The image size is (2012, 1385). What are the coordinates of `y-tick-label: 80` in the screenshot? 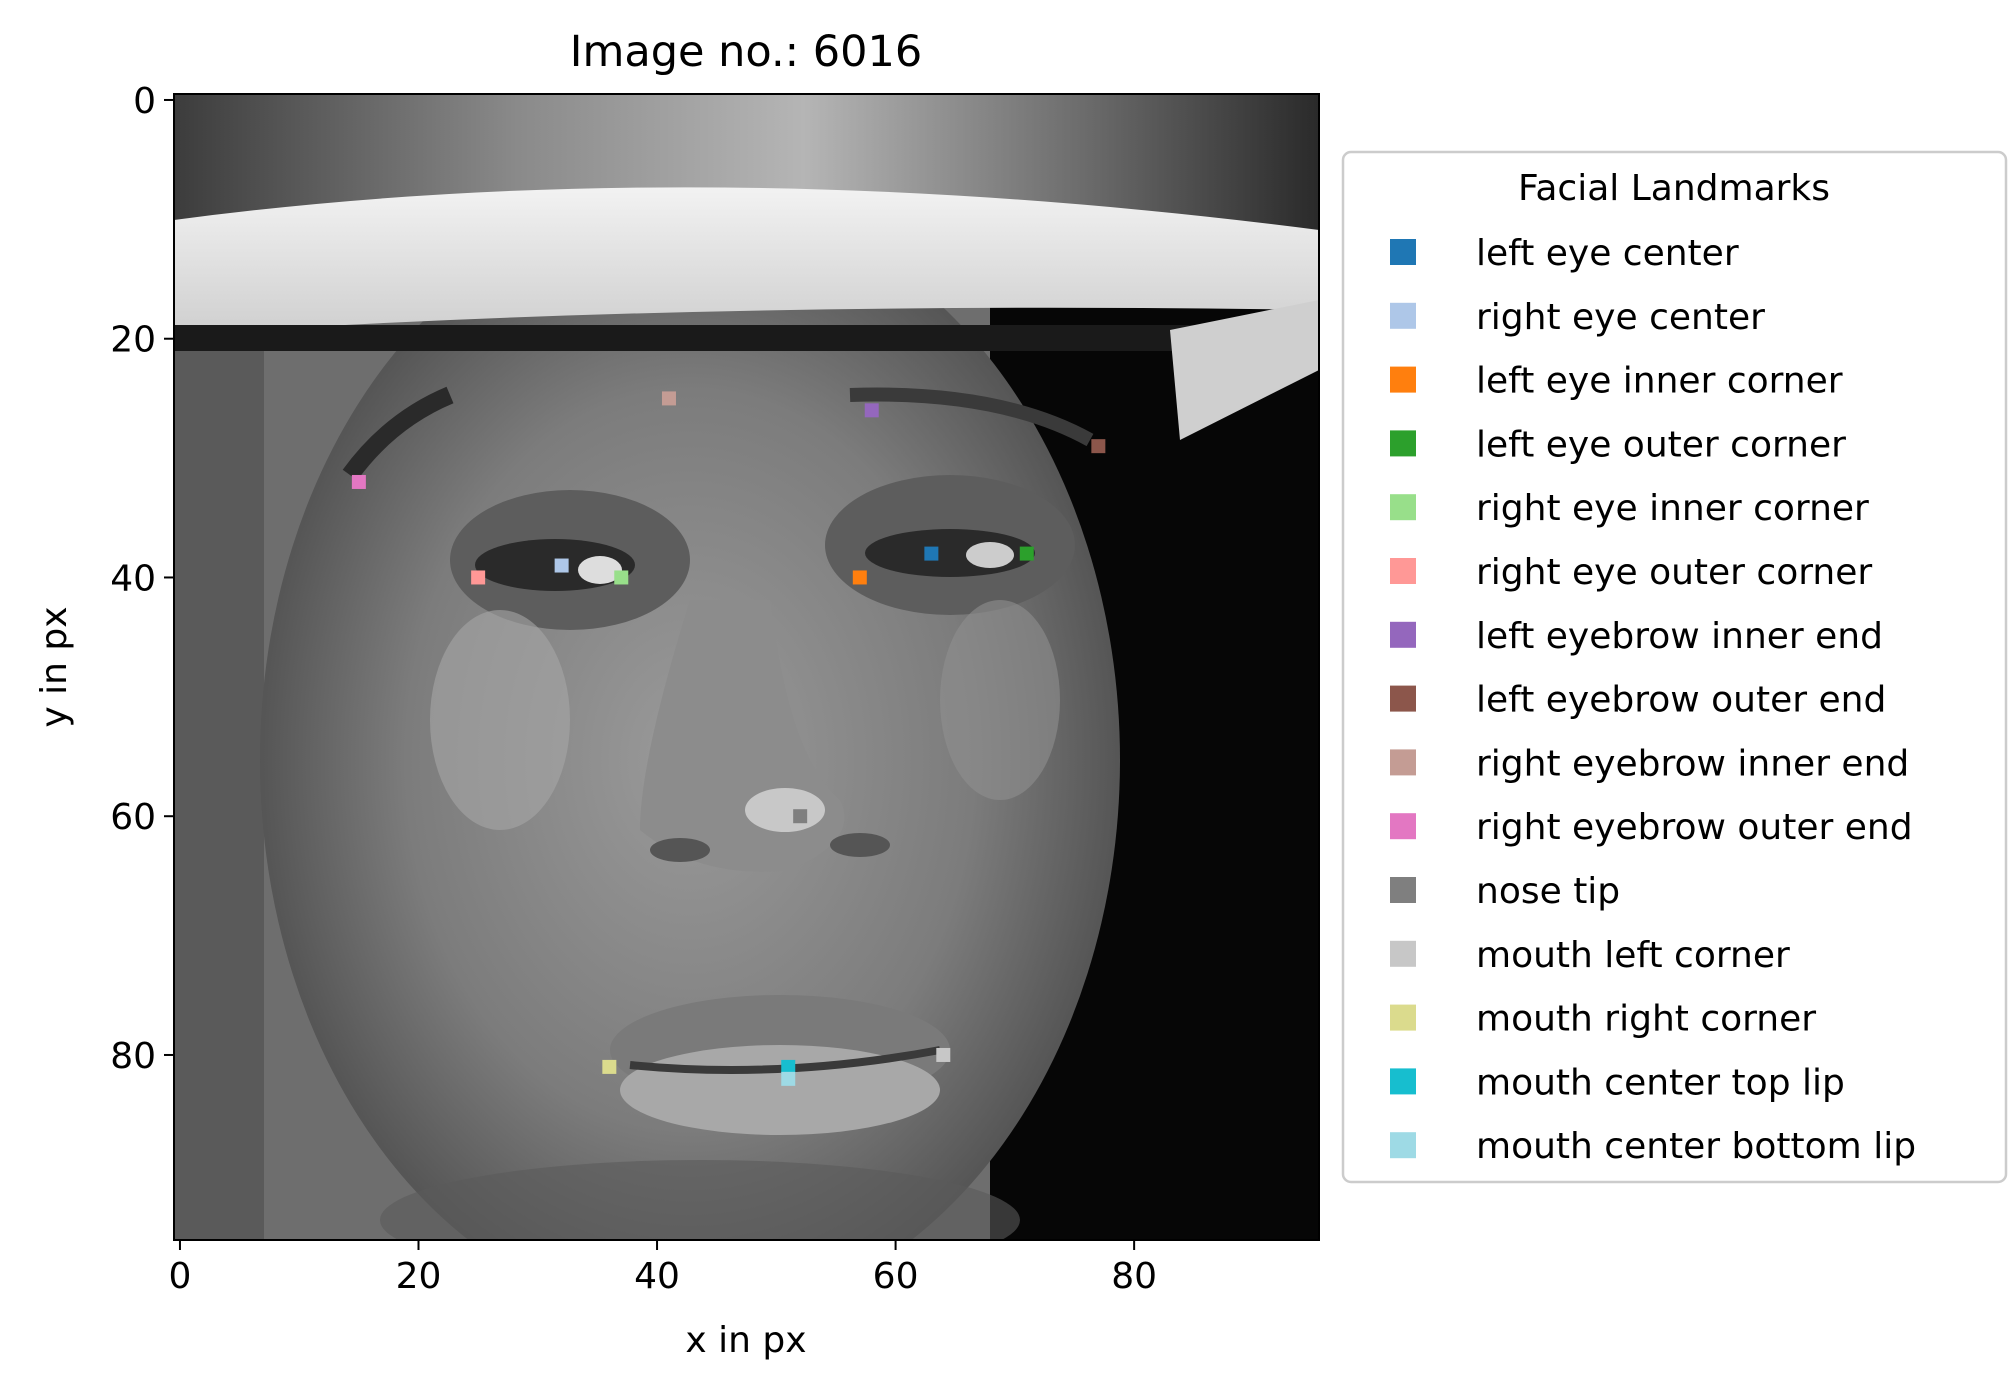 It's located at (133, 1056).